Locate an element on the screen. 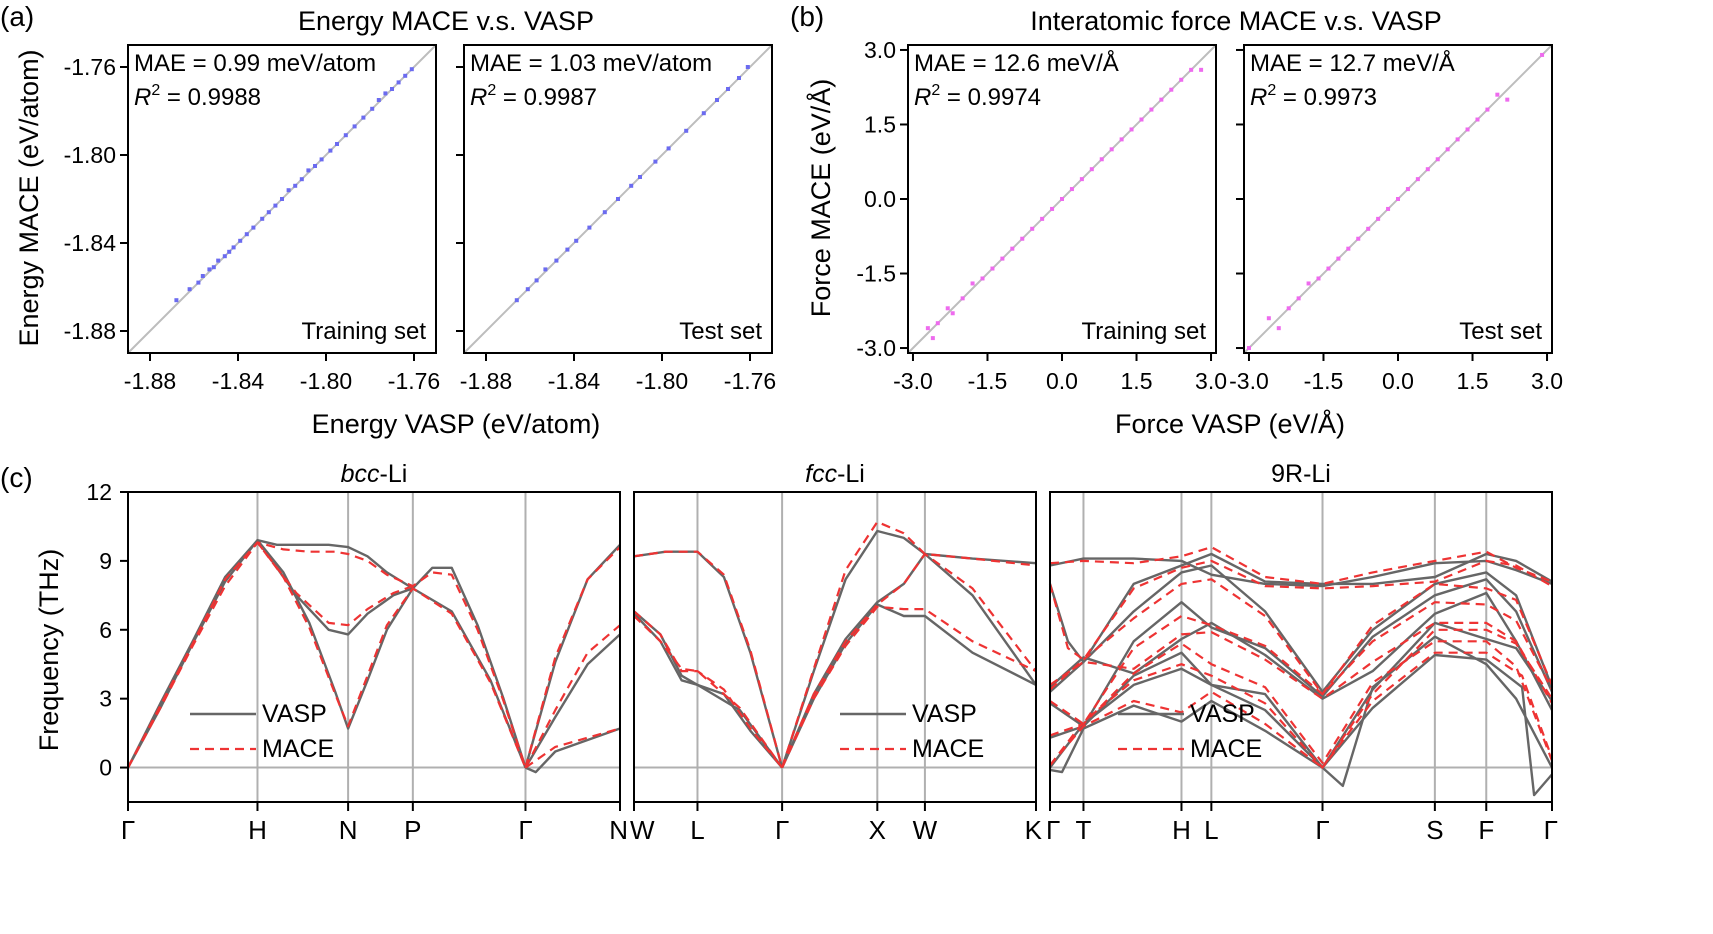 This screenshot has height=934, width=1713. x-tick-label: 0.0 is located at coordinates (1062, 381).